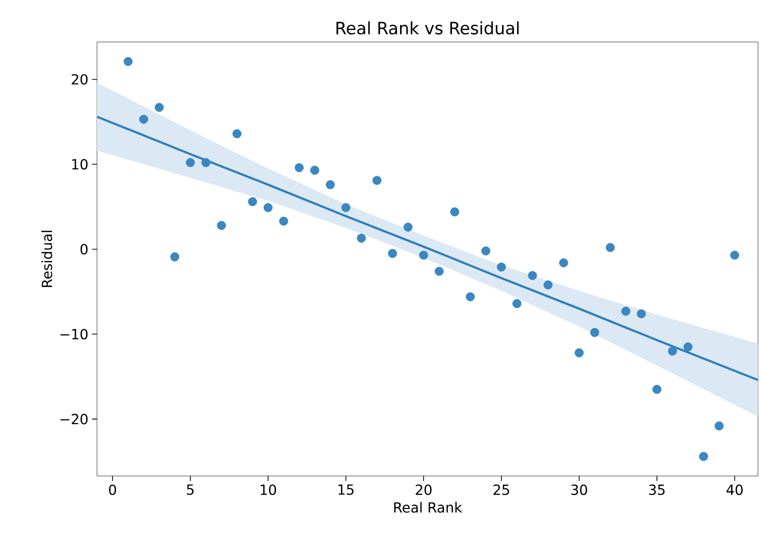  What do you see at coordinates (428, 507) in the screenshot?
I see `x-axis-title: Real Rank` at bounding box center [428, 507].